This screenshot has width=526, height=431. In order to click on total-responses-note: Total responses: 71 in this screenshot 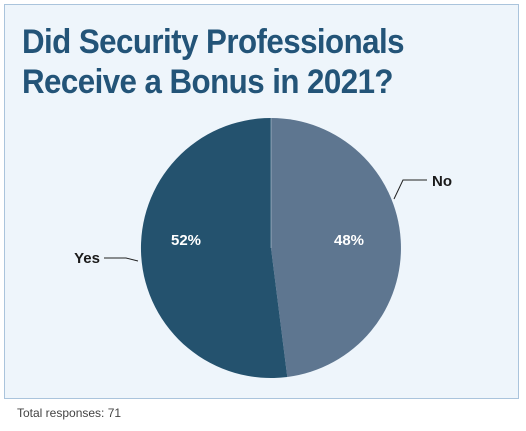, I will do `click(69, 413)`.